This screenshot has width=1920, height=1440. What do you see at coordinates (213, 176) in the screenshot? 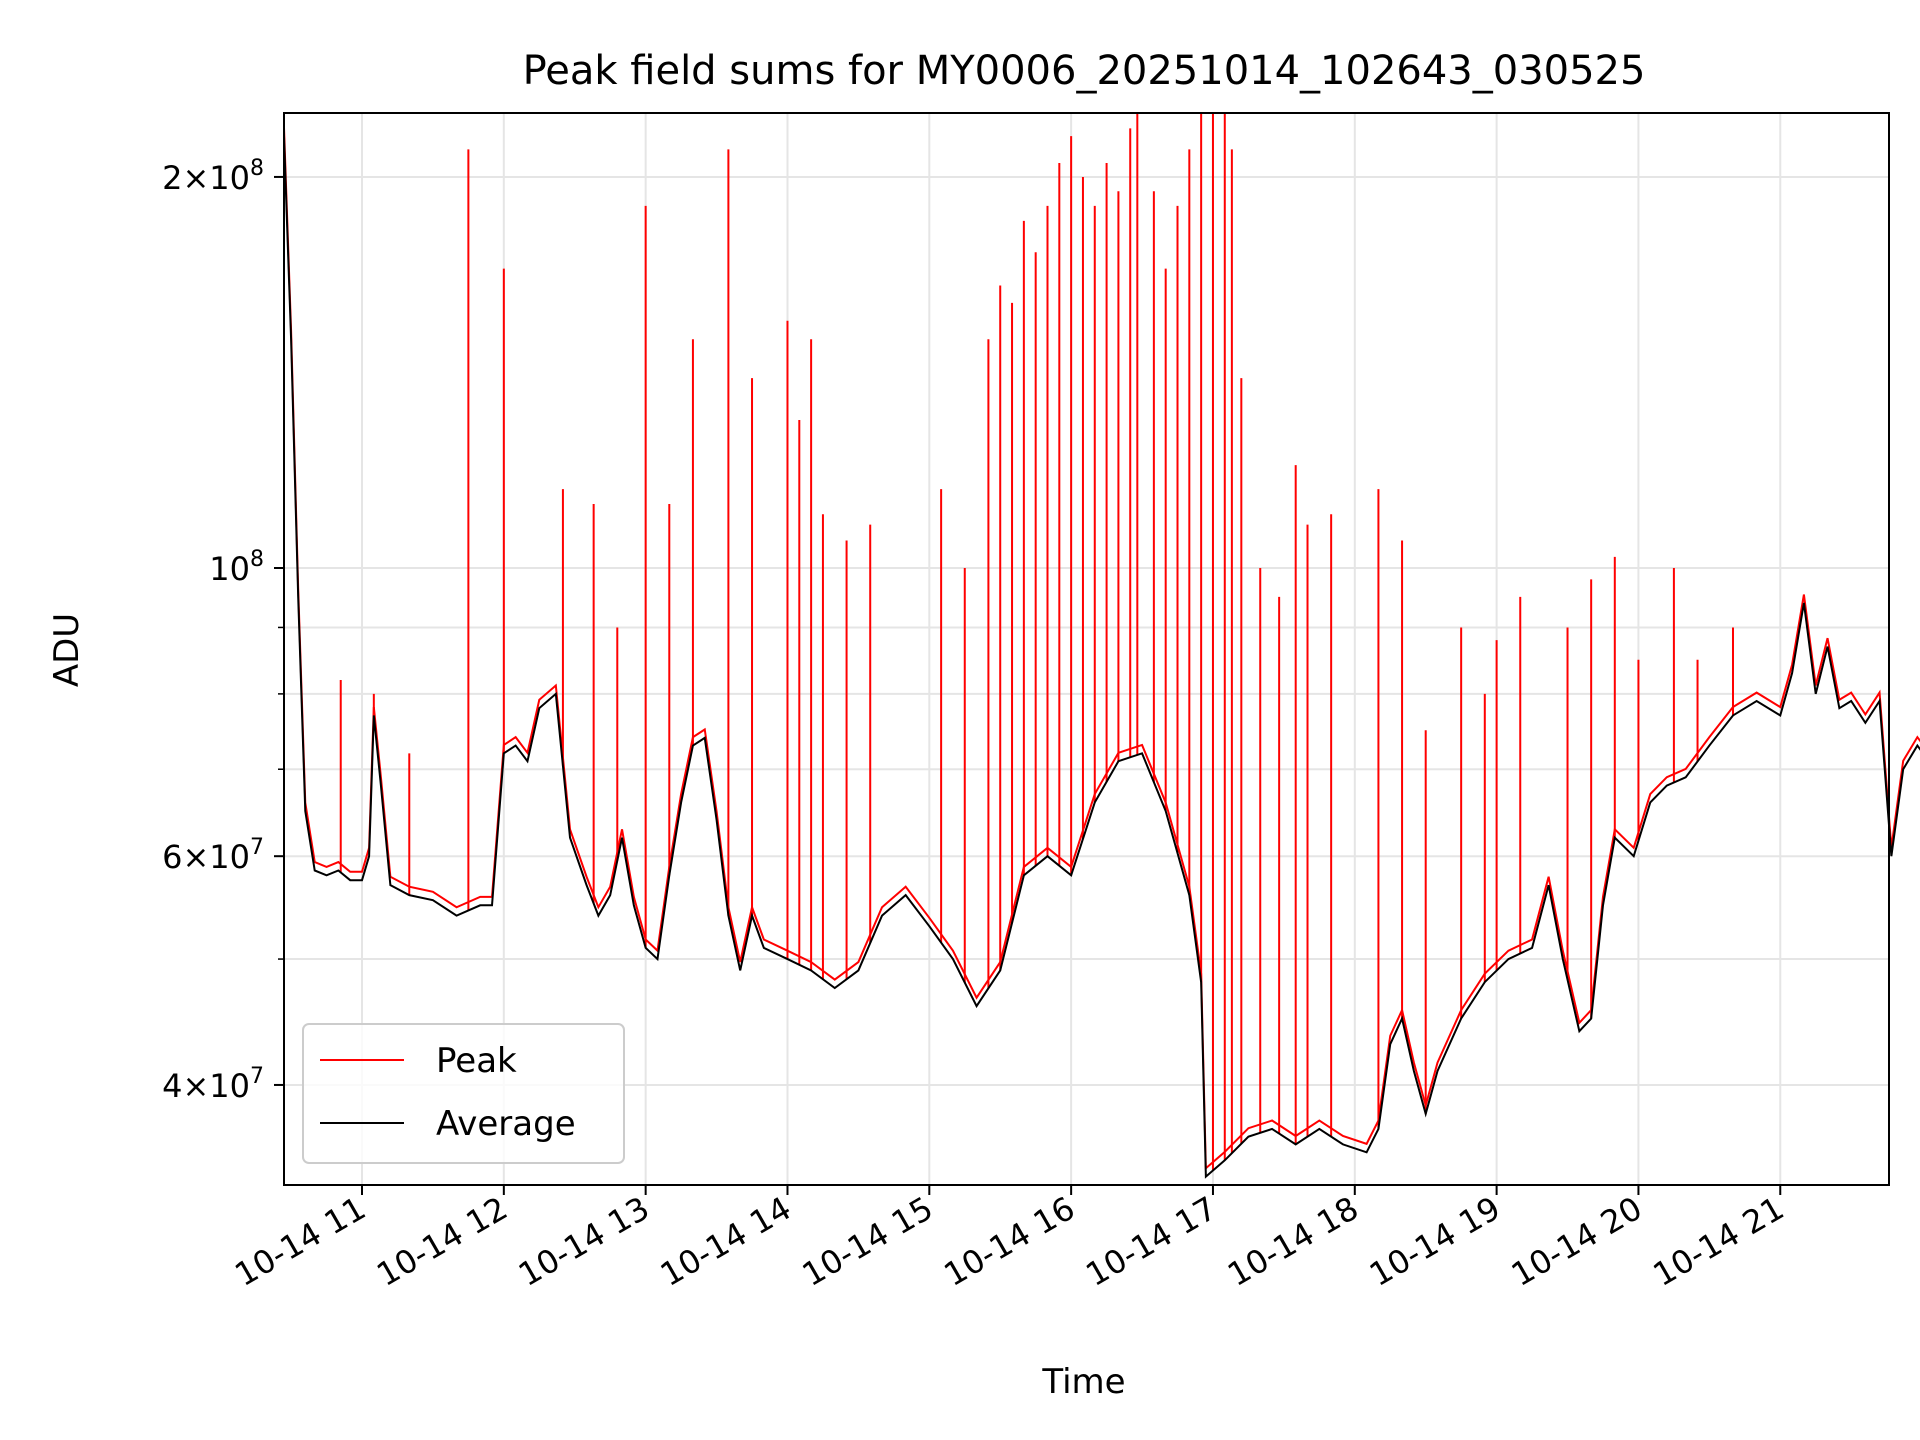
I see `y-tick-label: 2×108` at bounding box center [213, 176].